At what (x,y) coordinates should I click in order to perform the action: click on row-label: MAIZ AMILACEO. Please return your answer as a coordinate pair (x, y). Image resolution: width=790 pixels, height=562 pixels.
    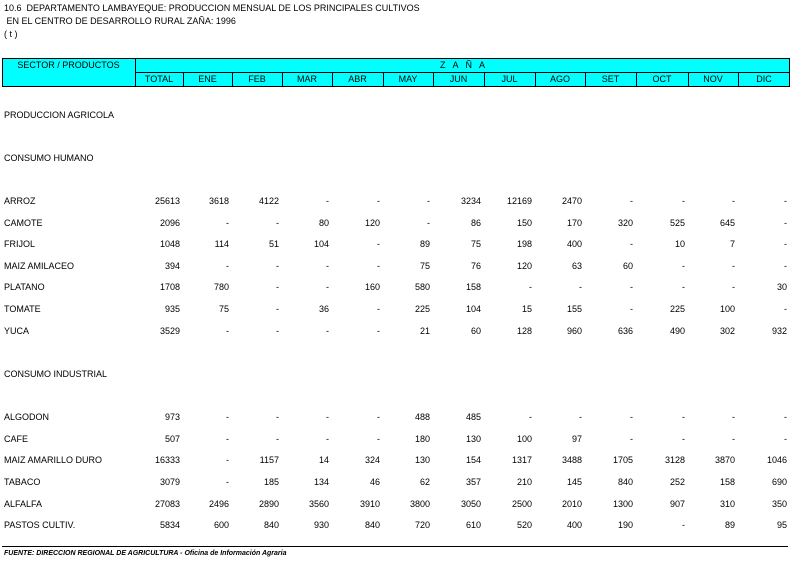
    Looking at the image, I should click on (39, 265).